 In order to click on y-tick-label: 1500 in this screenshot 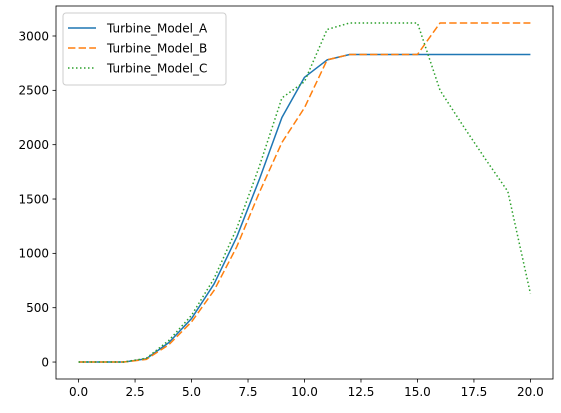, I will do `click(33, 199)`.